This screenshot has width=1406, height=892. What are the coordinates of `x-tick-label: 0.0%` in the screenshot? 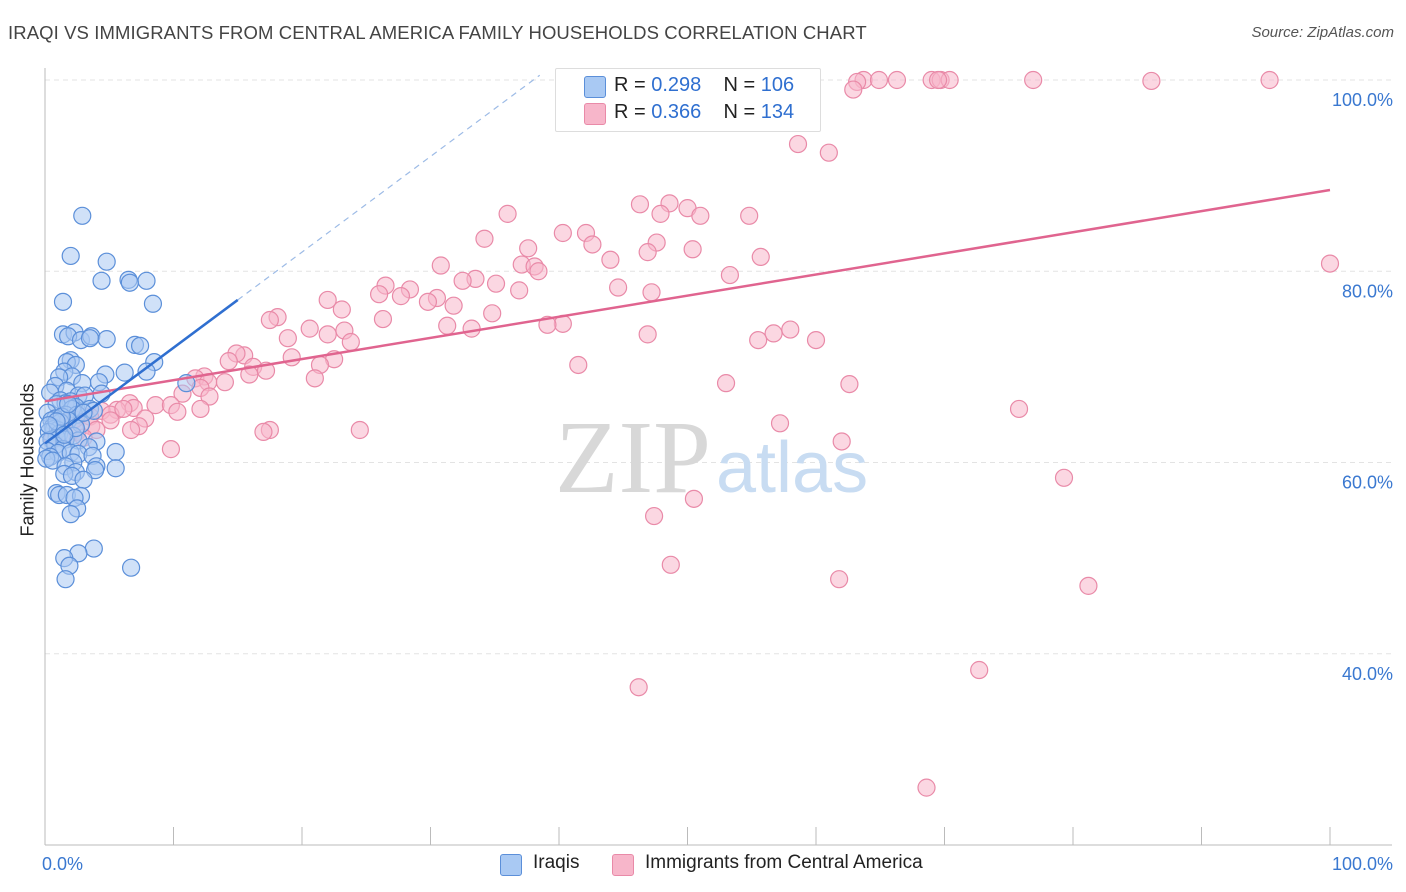 It's located at (62, 864).